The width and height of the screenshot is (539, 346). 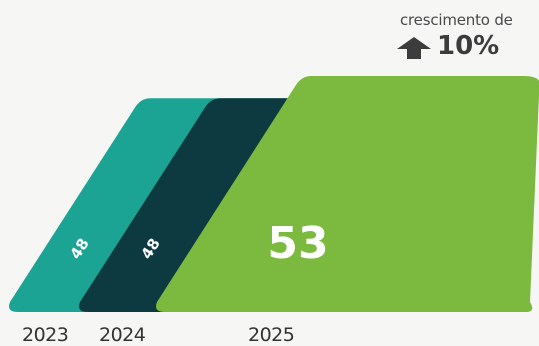 What do you see at coordinates (297, 243) in the screenshot?
I see `value-label-2025: 53` at bounding box center [297, 243].